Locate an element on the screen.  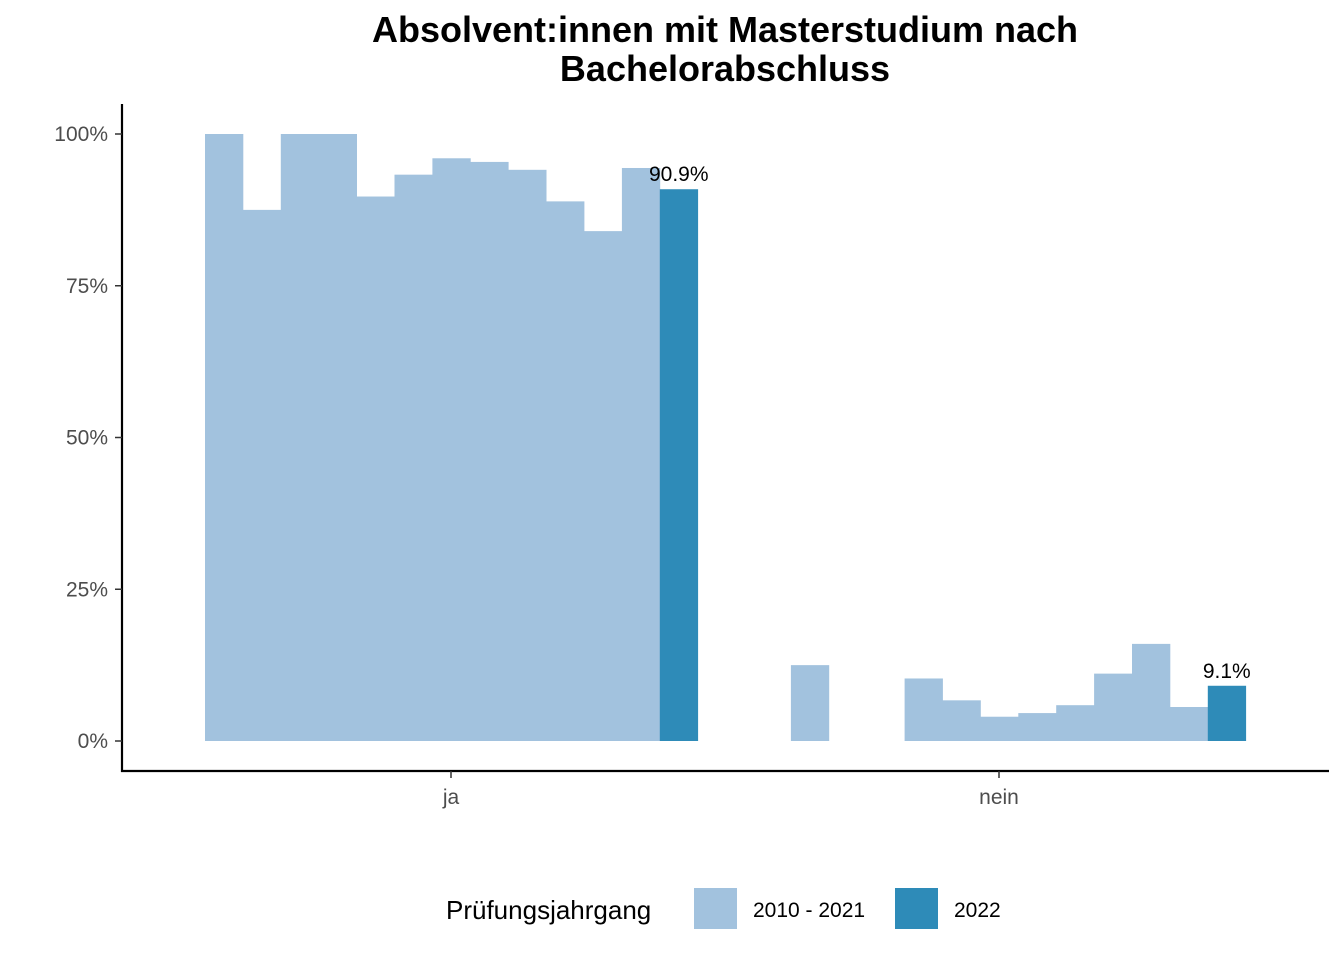
legend-label-2022: 2022 is located at coordinates (977, 910).